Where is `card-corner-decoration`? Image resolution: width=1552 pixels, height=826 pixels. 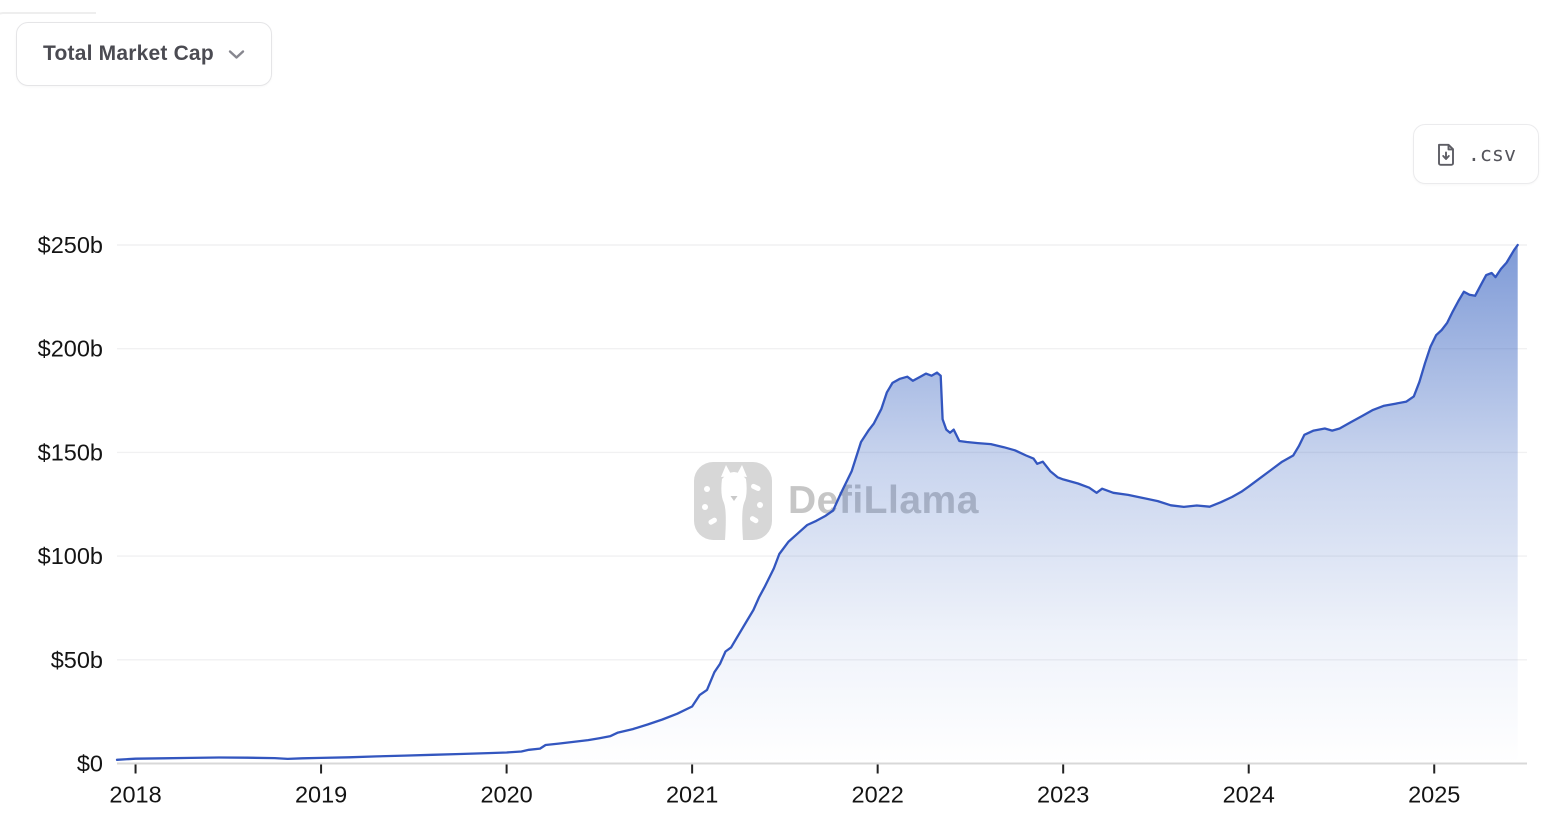 card-corner-decoration is located at coordinates (48, 42).